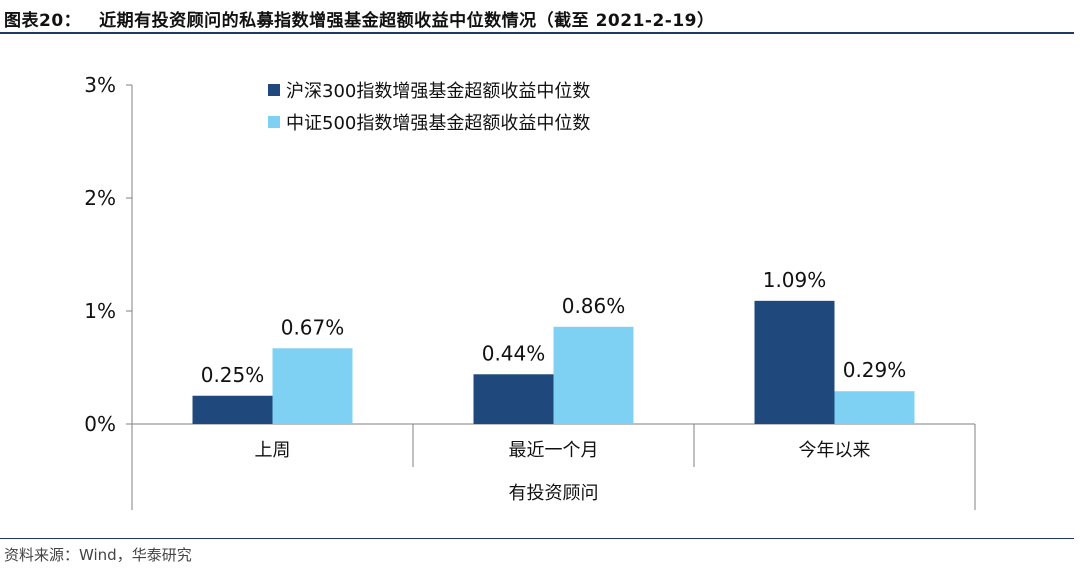 The height and width of the screenshot is (576, 1080). What do you see at coordinates (554, 493) in the screenshot?
I see `x-axis-group-label: 有投资顾问` at bounding box center [554, 493].